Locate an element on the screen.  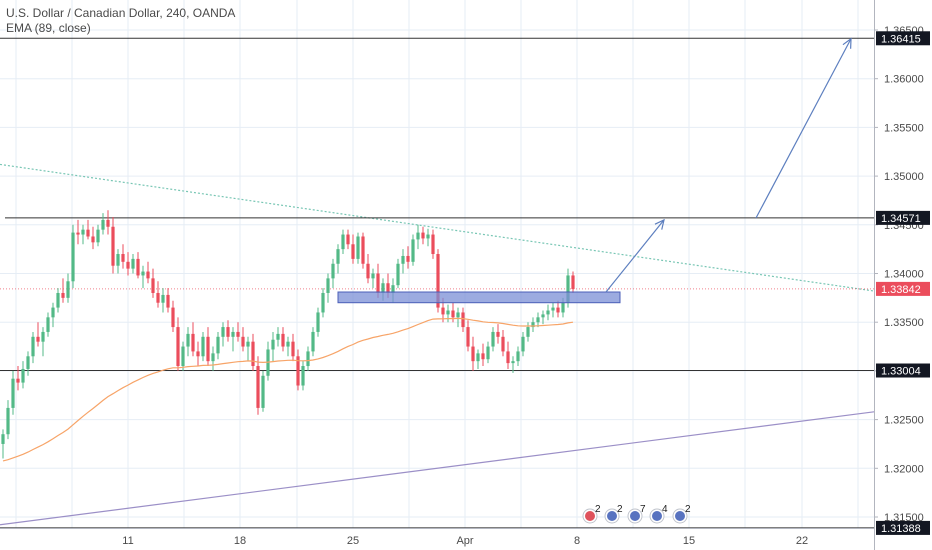
time-tick-label: 22 is located at coordinates (802, 541).